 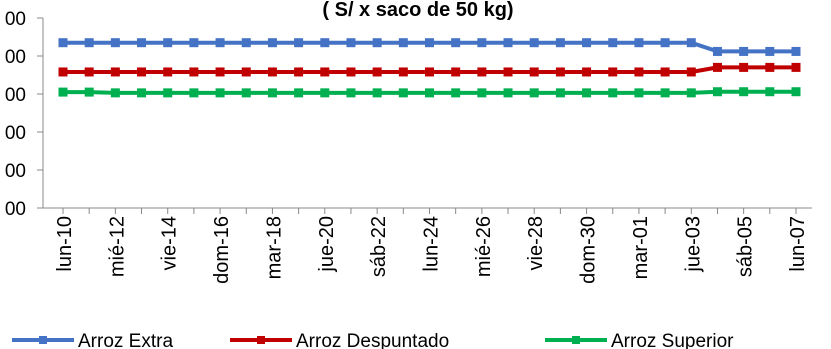 I want to click on legend-label: Arroz Extra, so click(x=125, y=340).